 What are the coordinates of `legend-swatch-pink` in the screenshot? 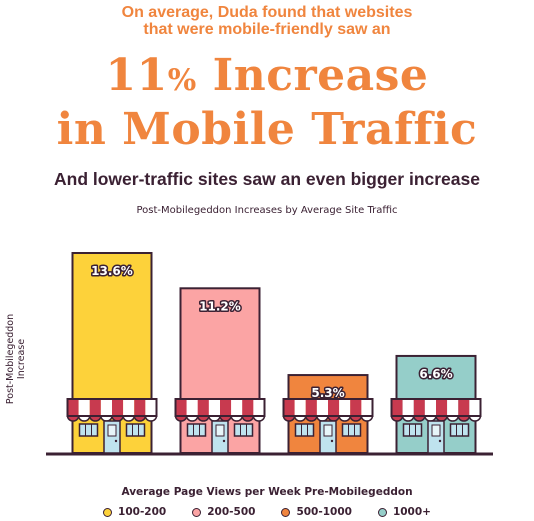 It's located at (197, 512).